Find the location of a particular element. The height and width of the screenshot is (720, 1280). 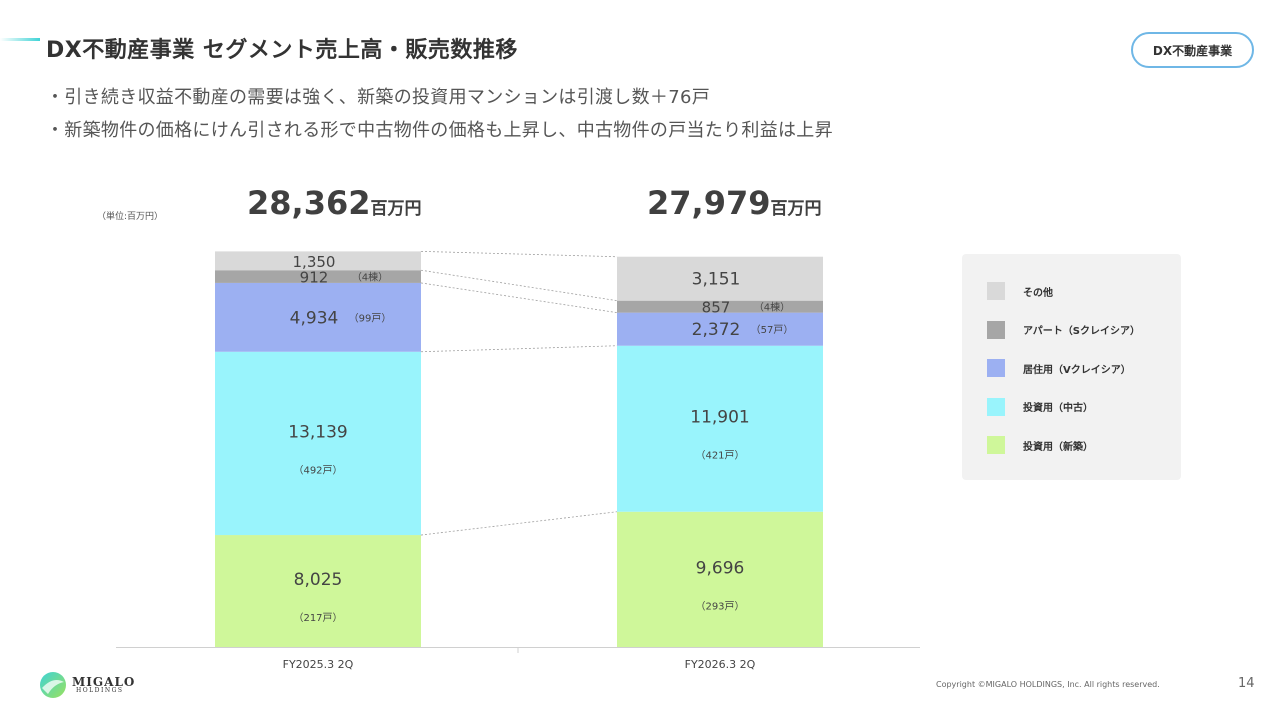

legend-item-apartment: アパート（Sクレイシア） is located at coordinates (1064, 329).